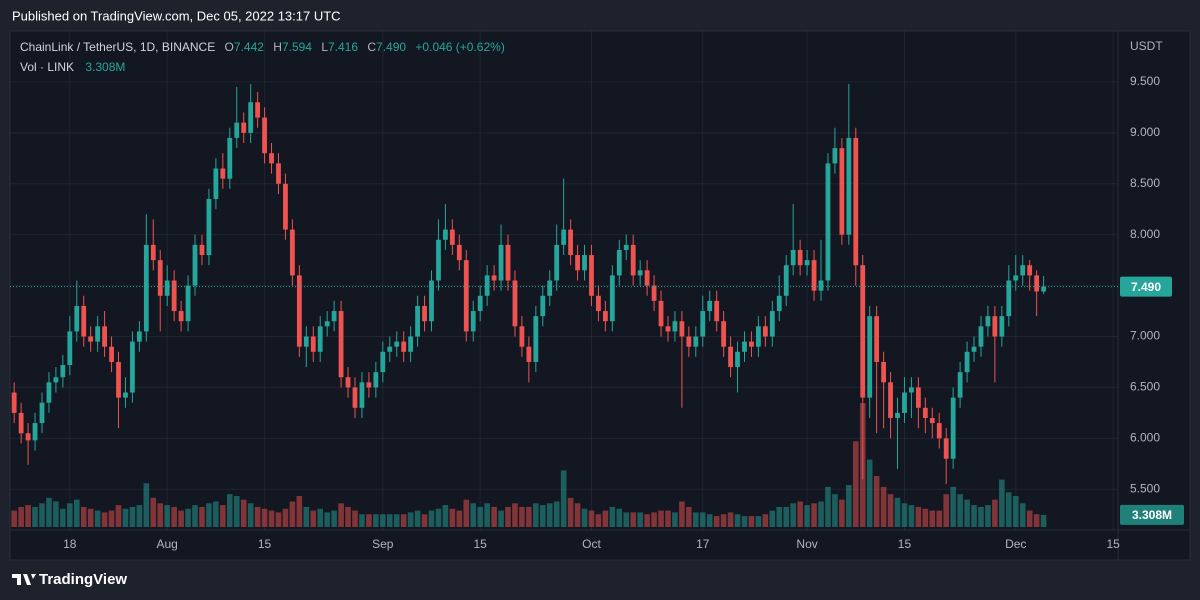 The image size is (1200, 600). I want to click on x-tick-label: Nov, so click(806, 544).